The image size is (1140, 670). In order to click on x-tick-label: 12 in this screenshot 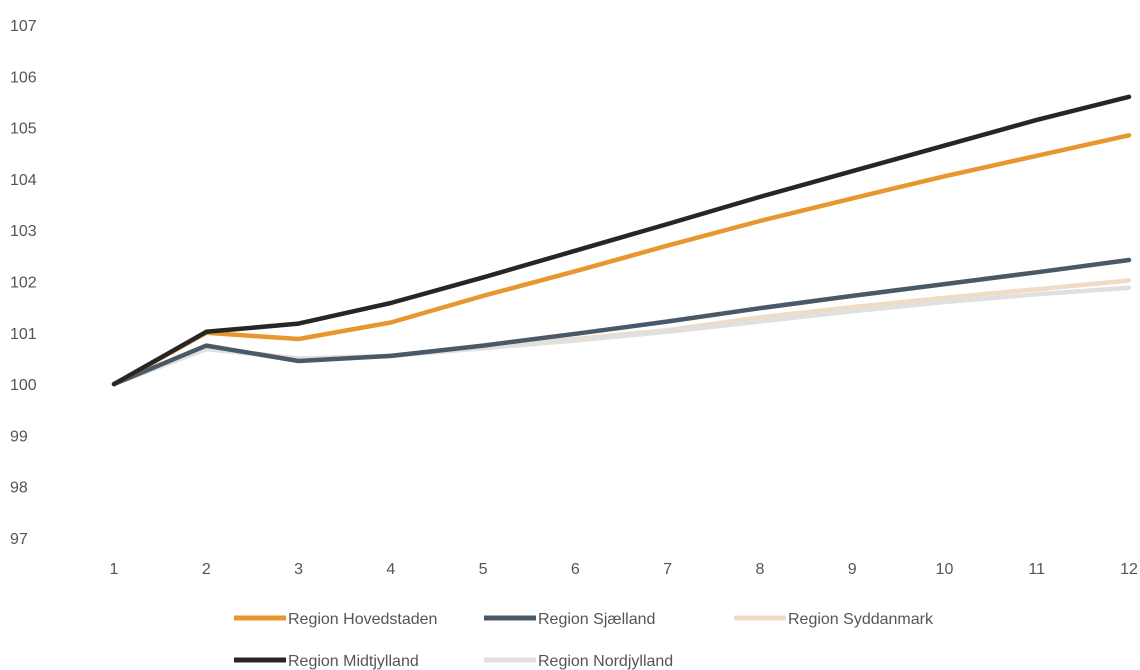, I will do `click(1129, 569)`.